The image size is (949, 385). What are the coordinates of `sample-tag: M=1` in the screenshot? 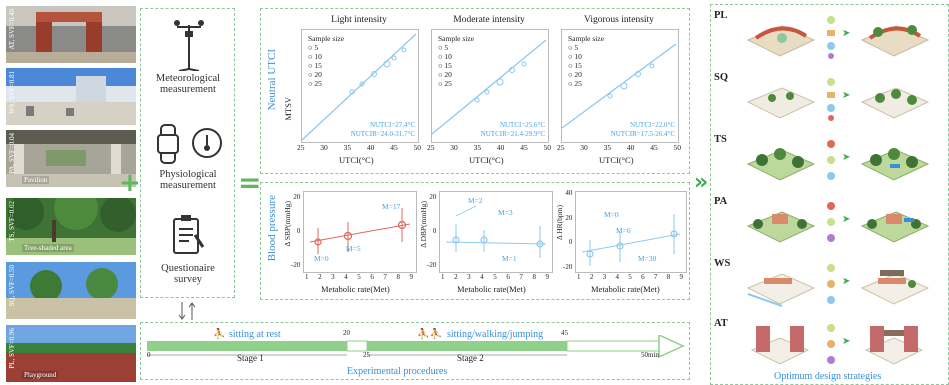 It's located at (509, 258).